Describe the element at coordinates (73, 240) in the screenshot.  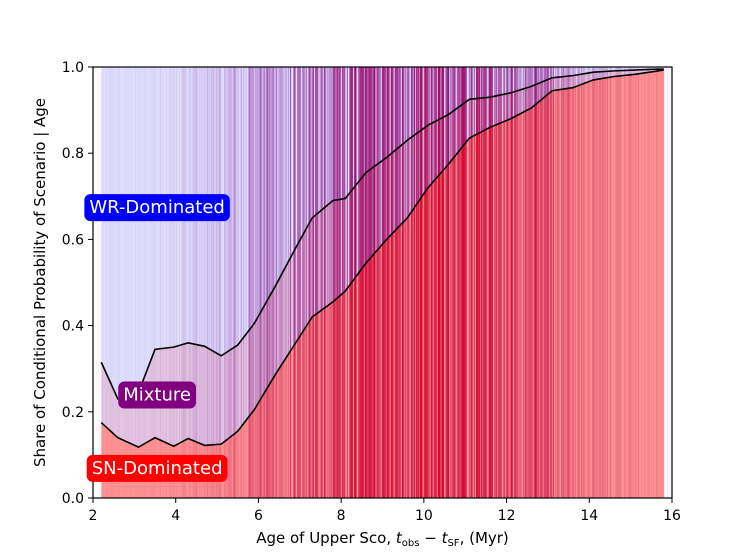
I see `y-tick-label: 0.6` at that location.